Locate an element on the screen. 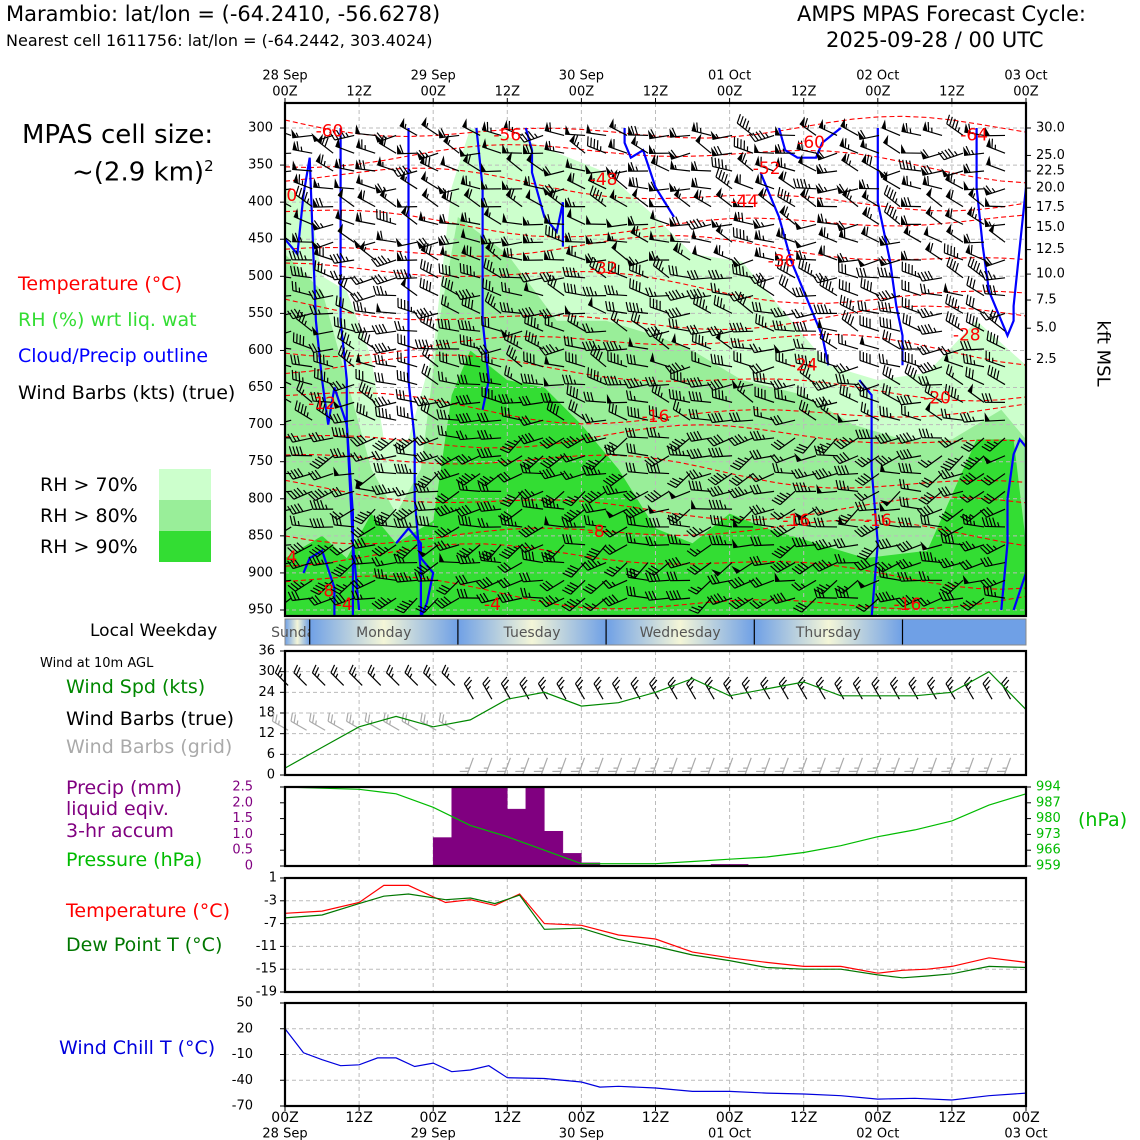 The image size is (1140, 1140). pressure-label: Pressure (hPa) is located at coordinates (134, 860).